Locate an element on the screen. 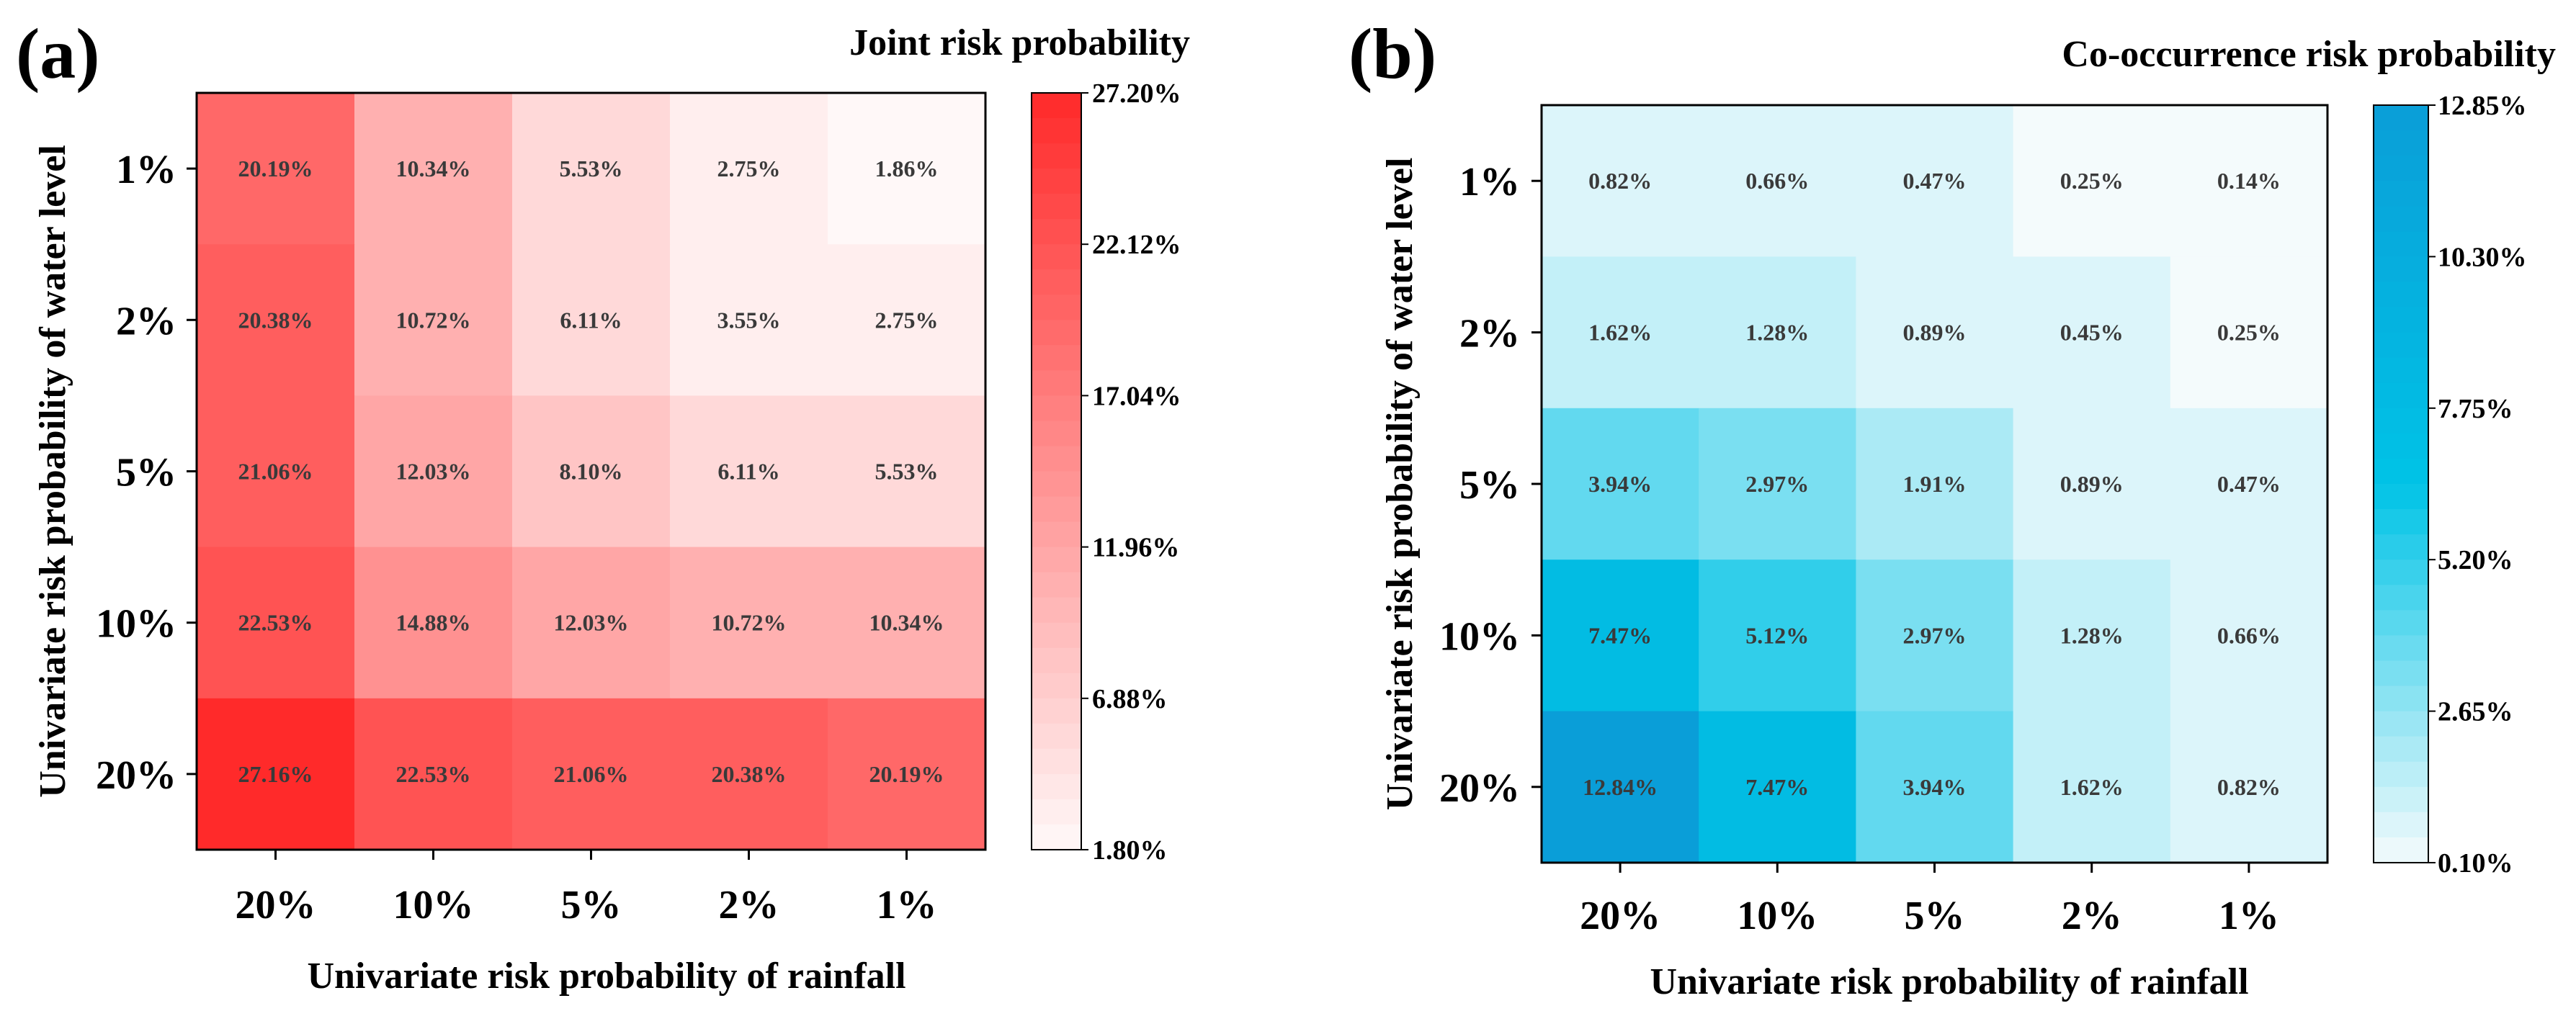  joint-x-tick-labels: 20% 10% 5% 2% 1% is located at coordinates (586, 888).